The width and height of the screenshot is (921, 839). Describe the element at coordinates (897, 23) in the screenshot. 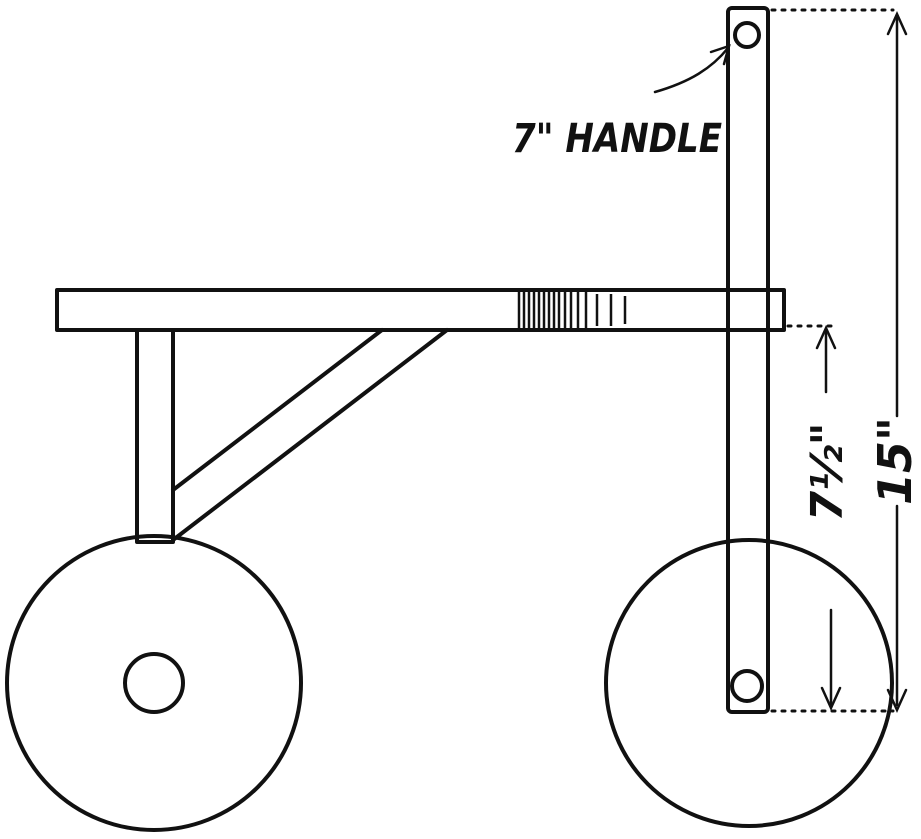

I see `total-arrowhead-top` at that location.